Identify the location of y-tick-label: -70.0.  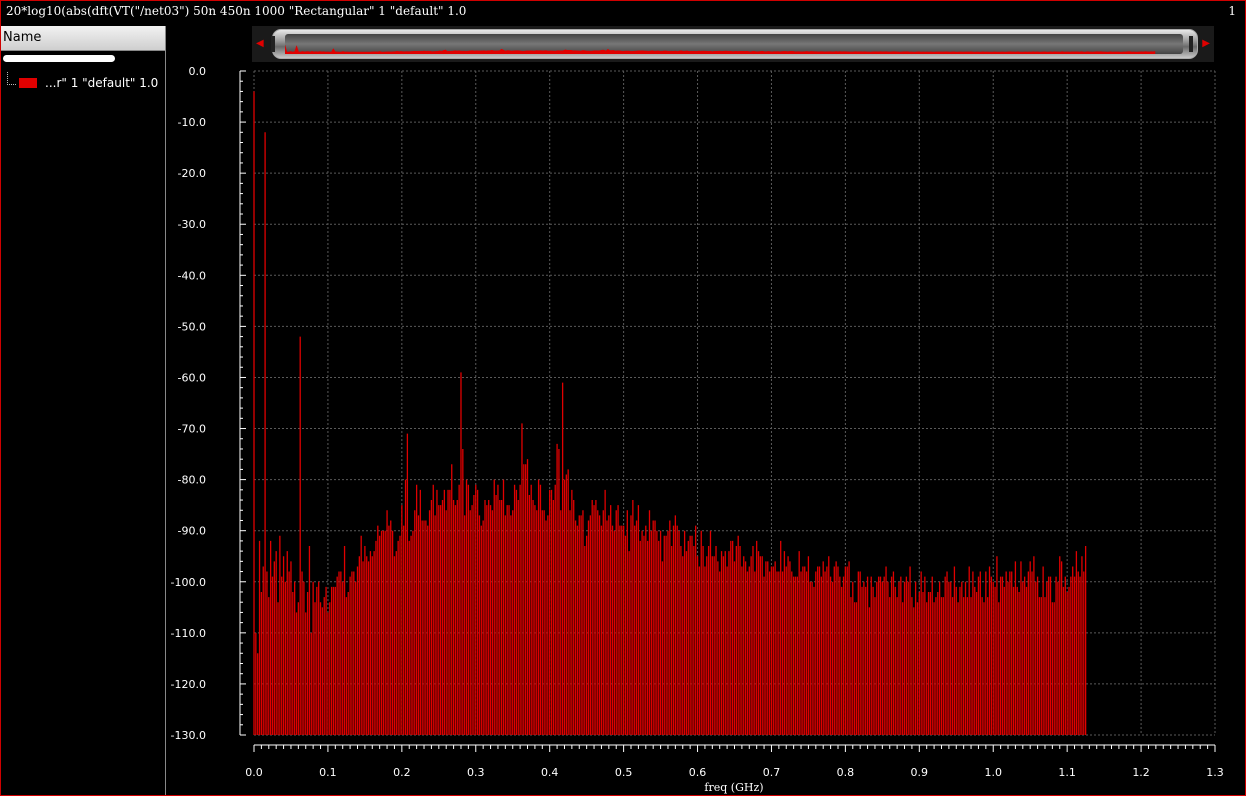
(192, 429).